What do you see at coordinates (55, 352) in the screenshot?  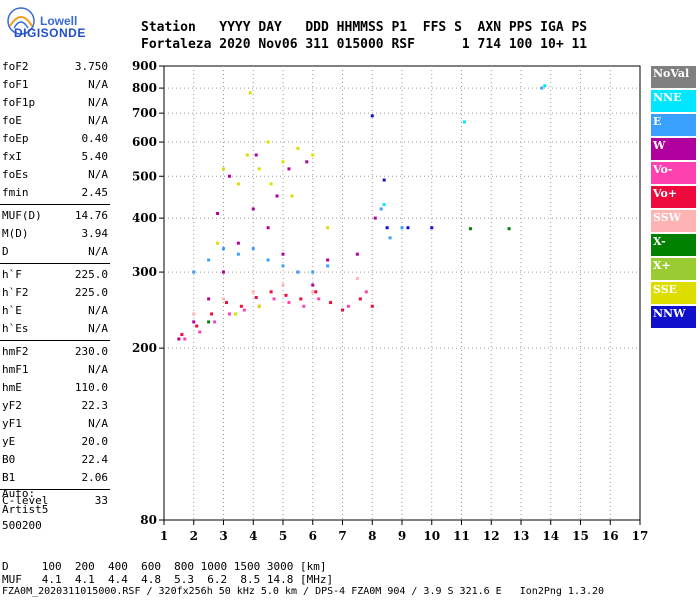 I see `parameter-row: hmF2 230.0` at bounding box center [55, 352].